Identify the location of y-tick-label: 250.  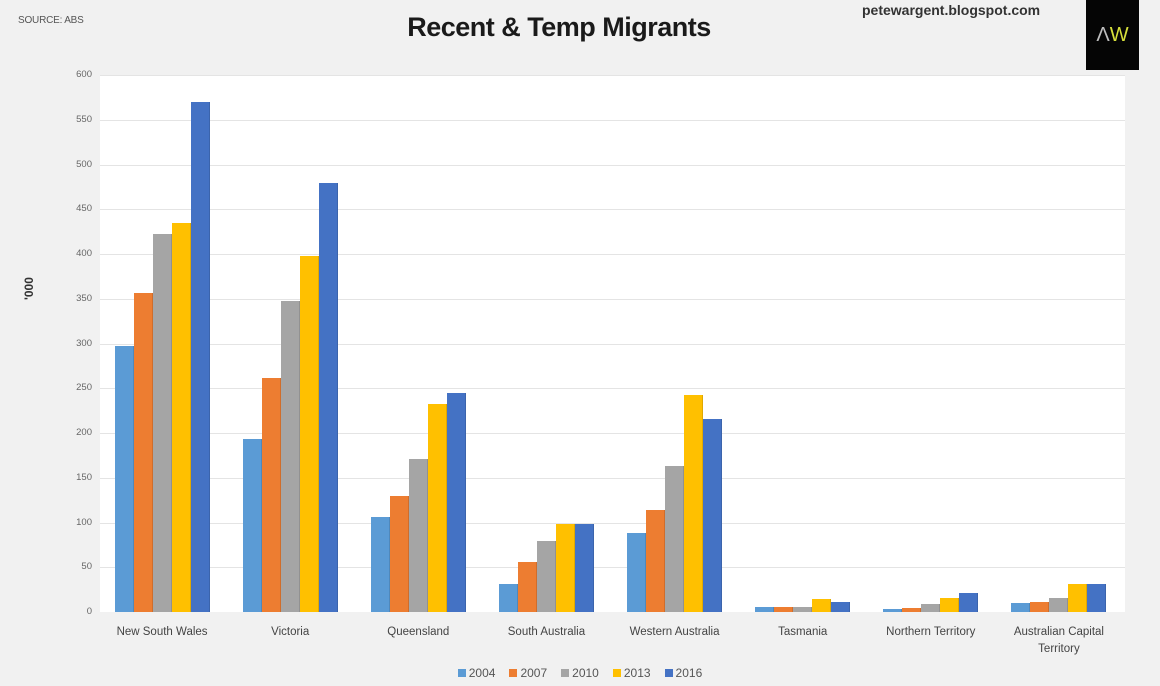
(84, 388).